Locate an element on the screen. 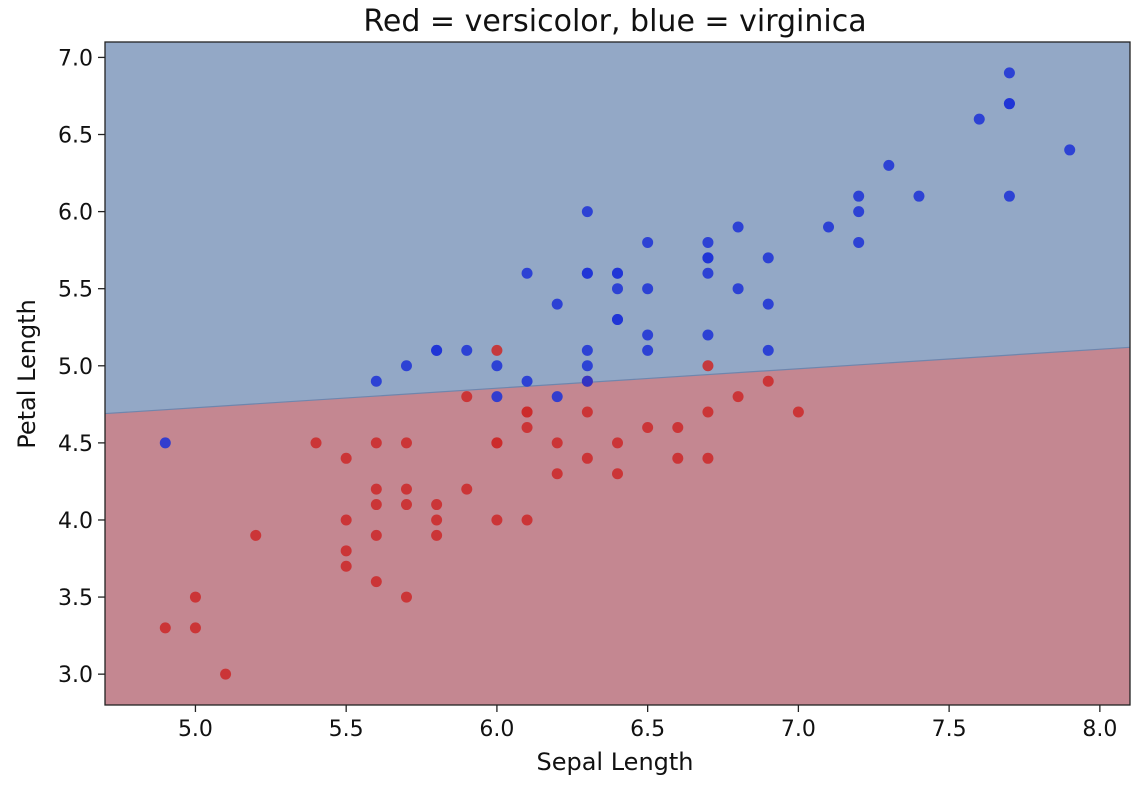 This screenshot has height=790, width=1146. y-tick-label: 4.5 is located at coordinates (75, 444).